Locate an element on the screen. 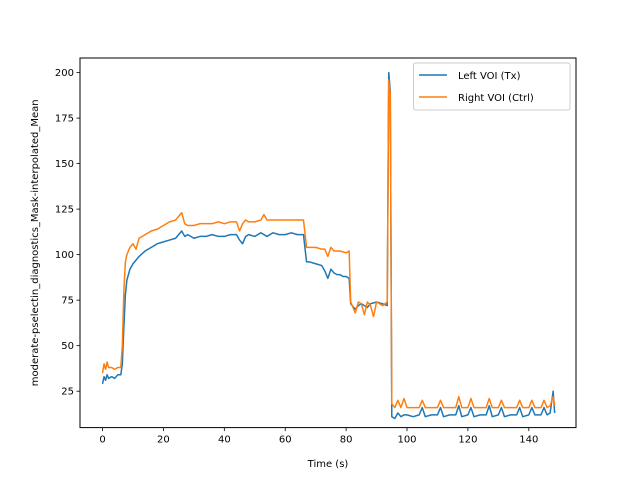  y-tick-label: 125 is located at coordinates (64, 210).